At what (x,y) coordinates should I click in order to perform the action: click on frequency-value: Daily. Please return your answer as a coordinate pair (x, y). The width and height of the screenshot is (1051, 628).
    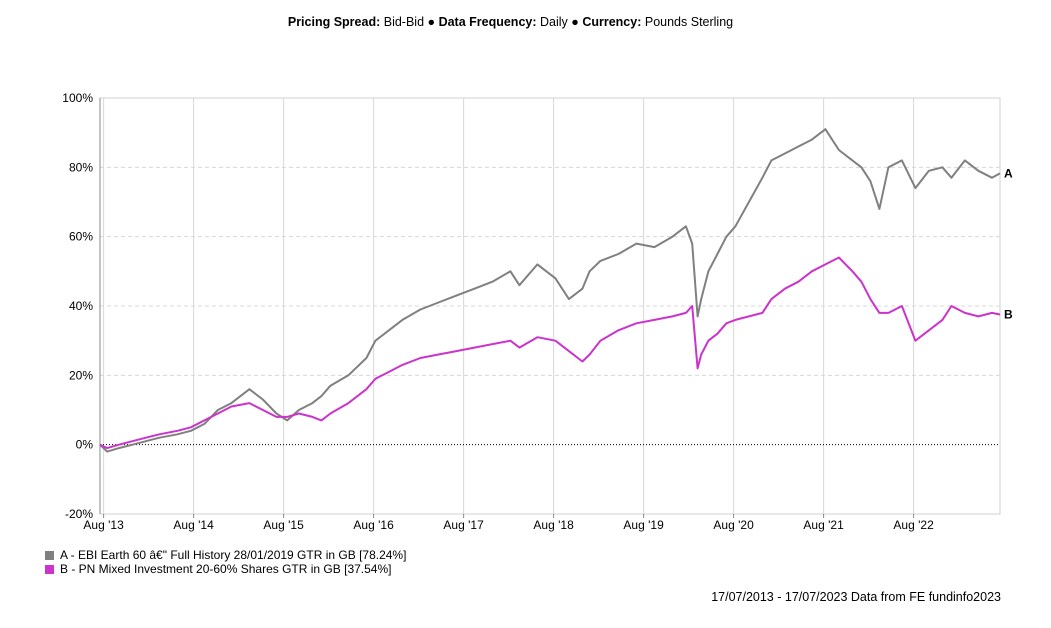
    Looking at the image, I should click on (554, 22).